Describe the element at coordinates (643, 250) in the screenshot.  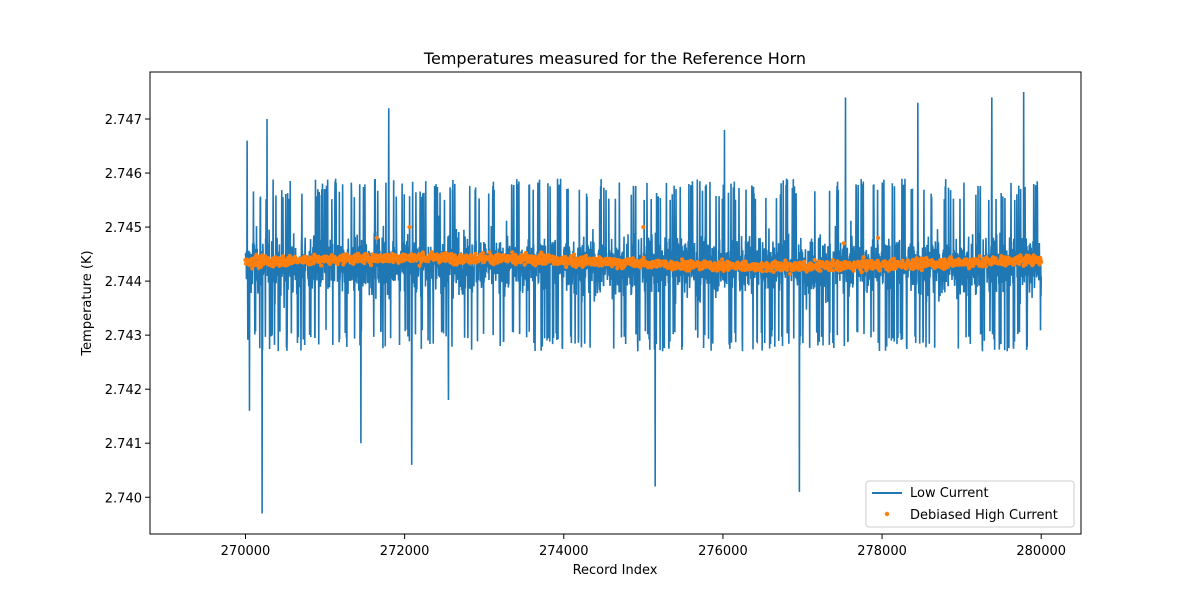
I see `series-points-debiased-high-current` at that location.